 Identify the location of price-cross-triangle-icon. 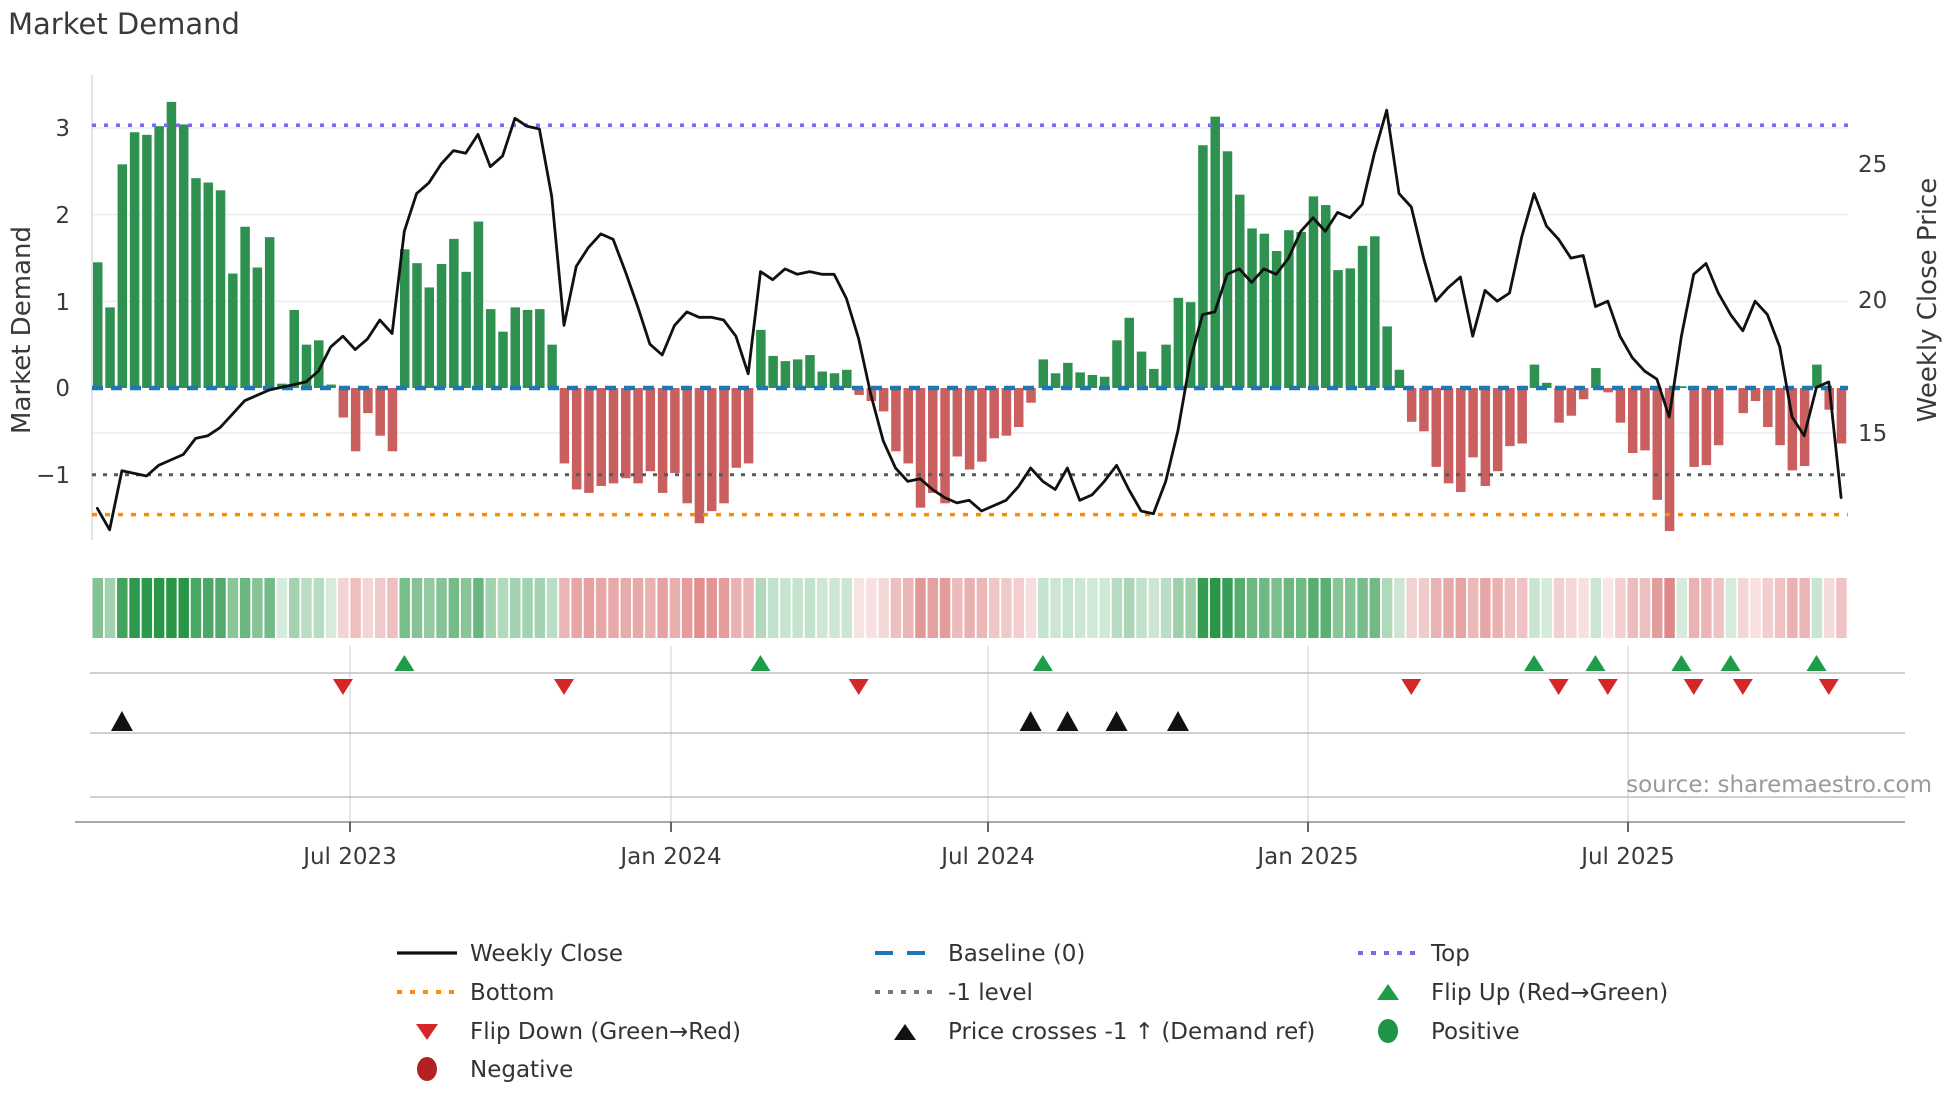
(905, 1032).